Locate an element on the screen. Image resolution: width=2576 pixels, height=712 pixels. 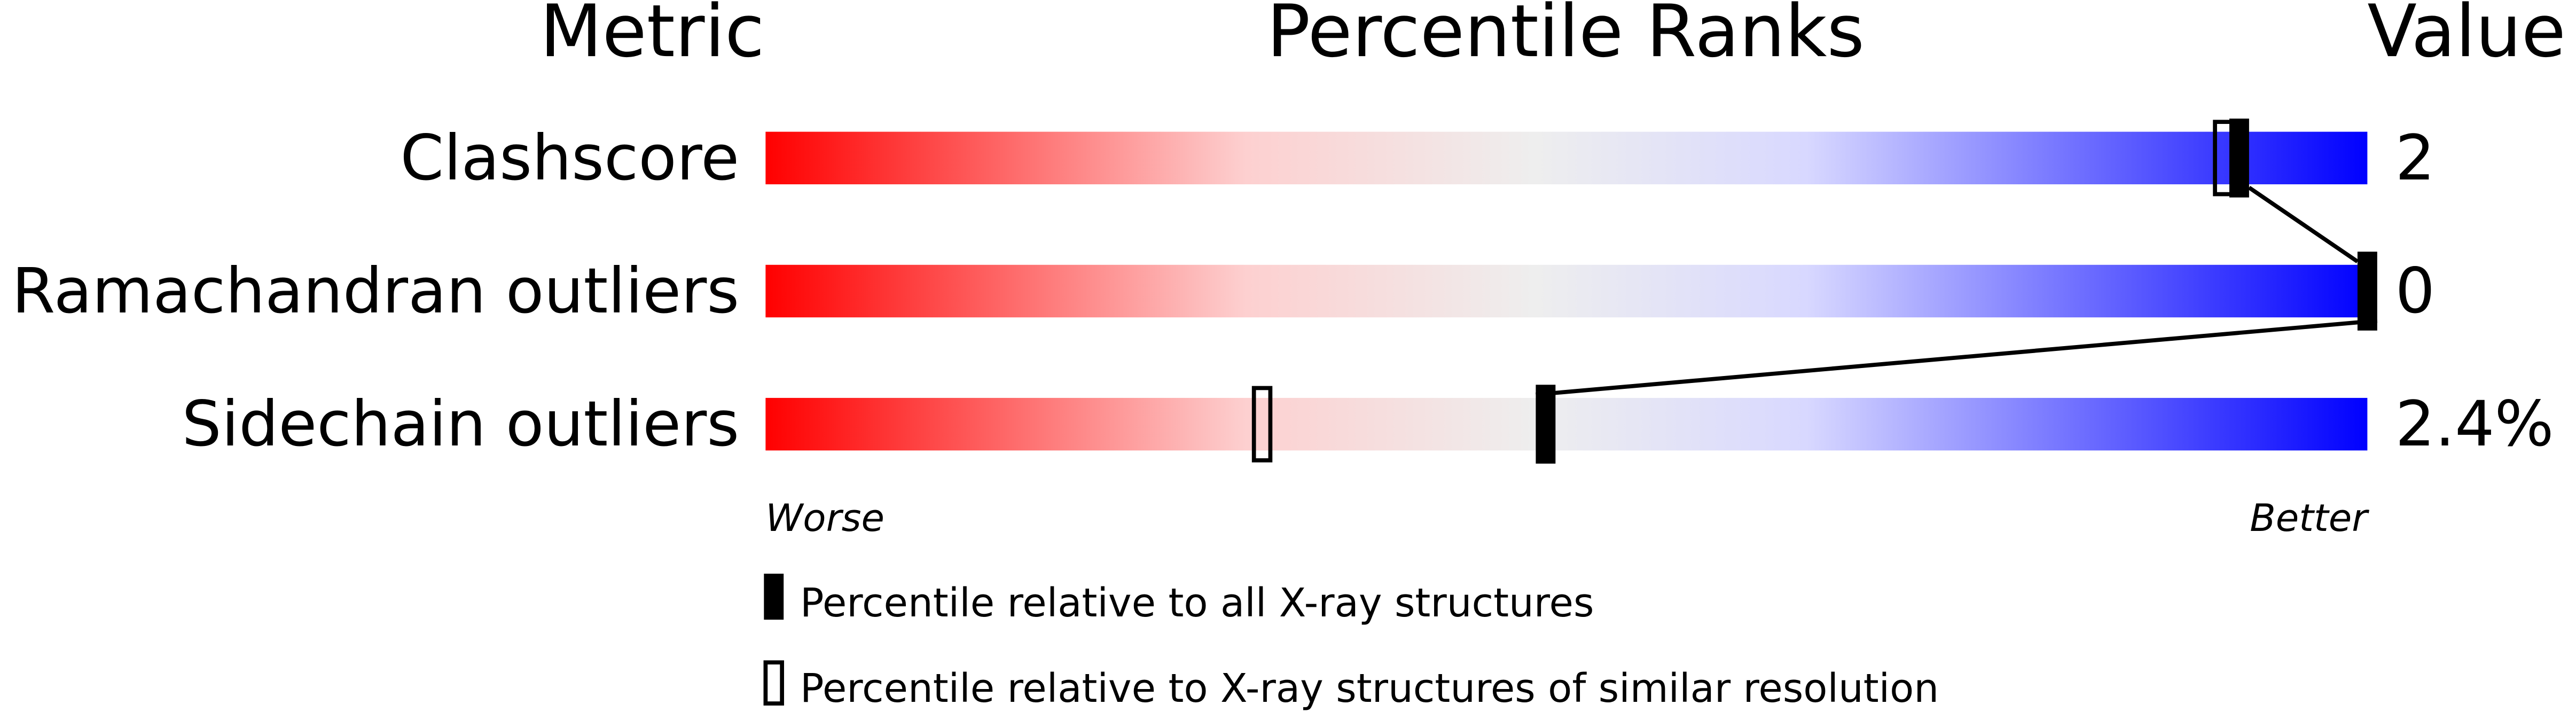
header-metric: Metric is located at coordinates (652, 36).